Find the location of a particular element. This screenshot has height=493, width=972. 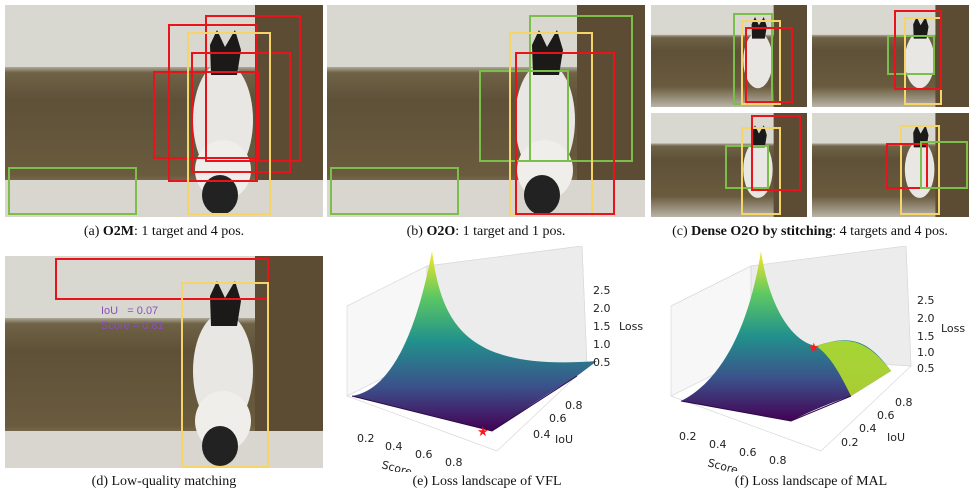

iou-value: IoU = 0.07 is located at coordinates (130, 311).